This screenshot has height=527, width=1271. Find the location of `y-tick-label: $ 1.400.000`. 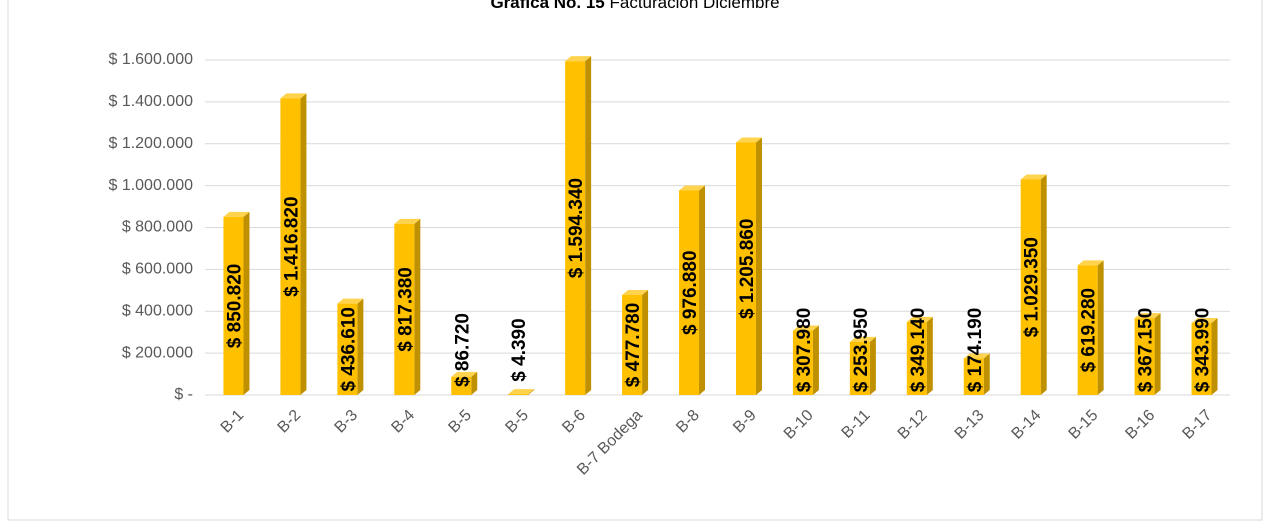

y-tick-label: $ 1.400.000 is located at coordinates (150, 101).